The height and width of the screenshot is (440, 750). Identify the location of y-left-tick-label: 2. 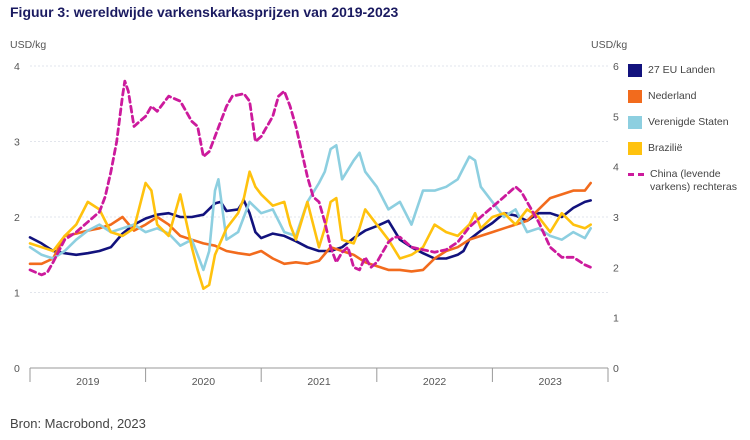
(17, 218).